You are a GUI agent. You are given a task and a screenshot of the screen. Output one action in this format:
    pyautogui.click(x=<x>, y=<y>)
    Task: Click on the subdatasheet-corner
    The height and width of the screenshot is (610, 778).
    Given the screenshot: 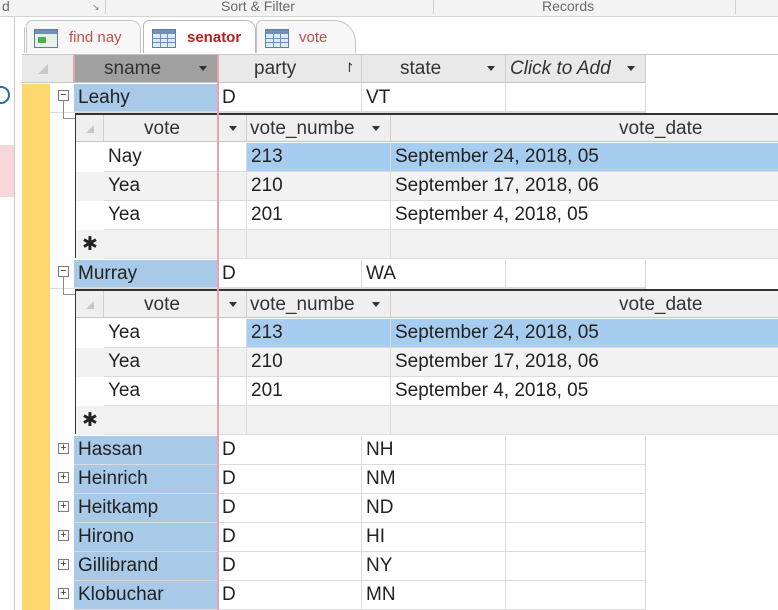 What is the action you would take?
    pyautogui.click(x=90, y=304)
    